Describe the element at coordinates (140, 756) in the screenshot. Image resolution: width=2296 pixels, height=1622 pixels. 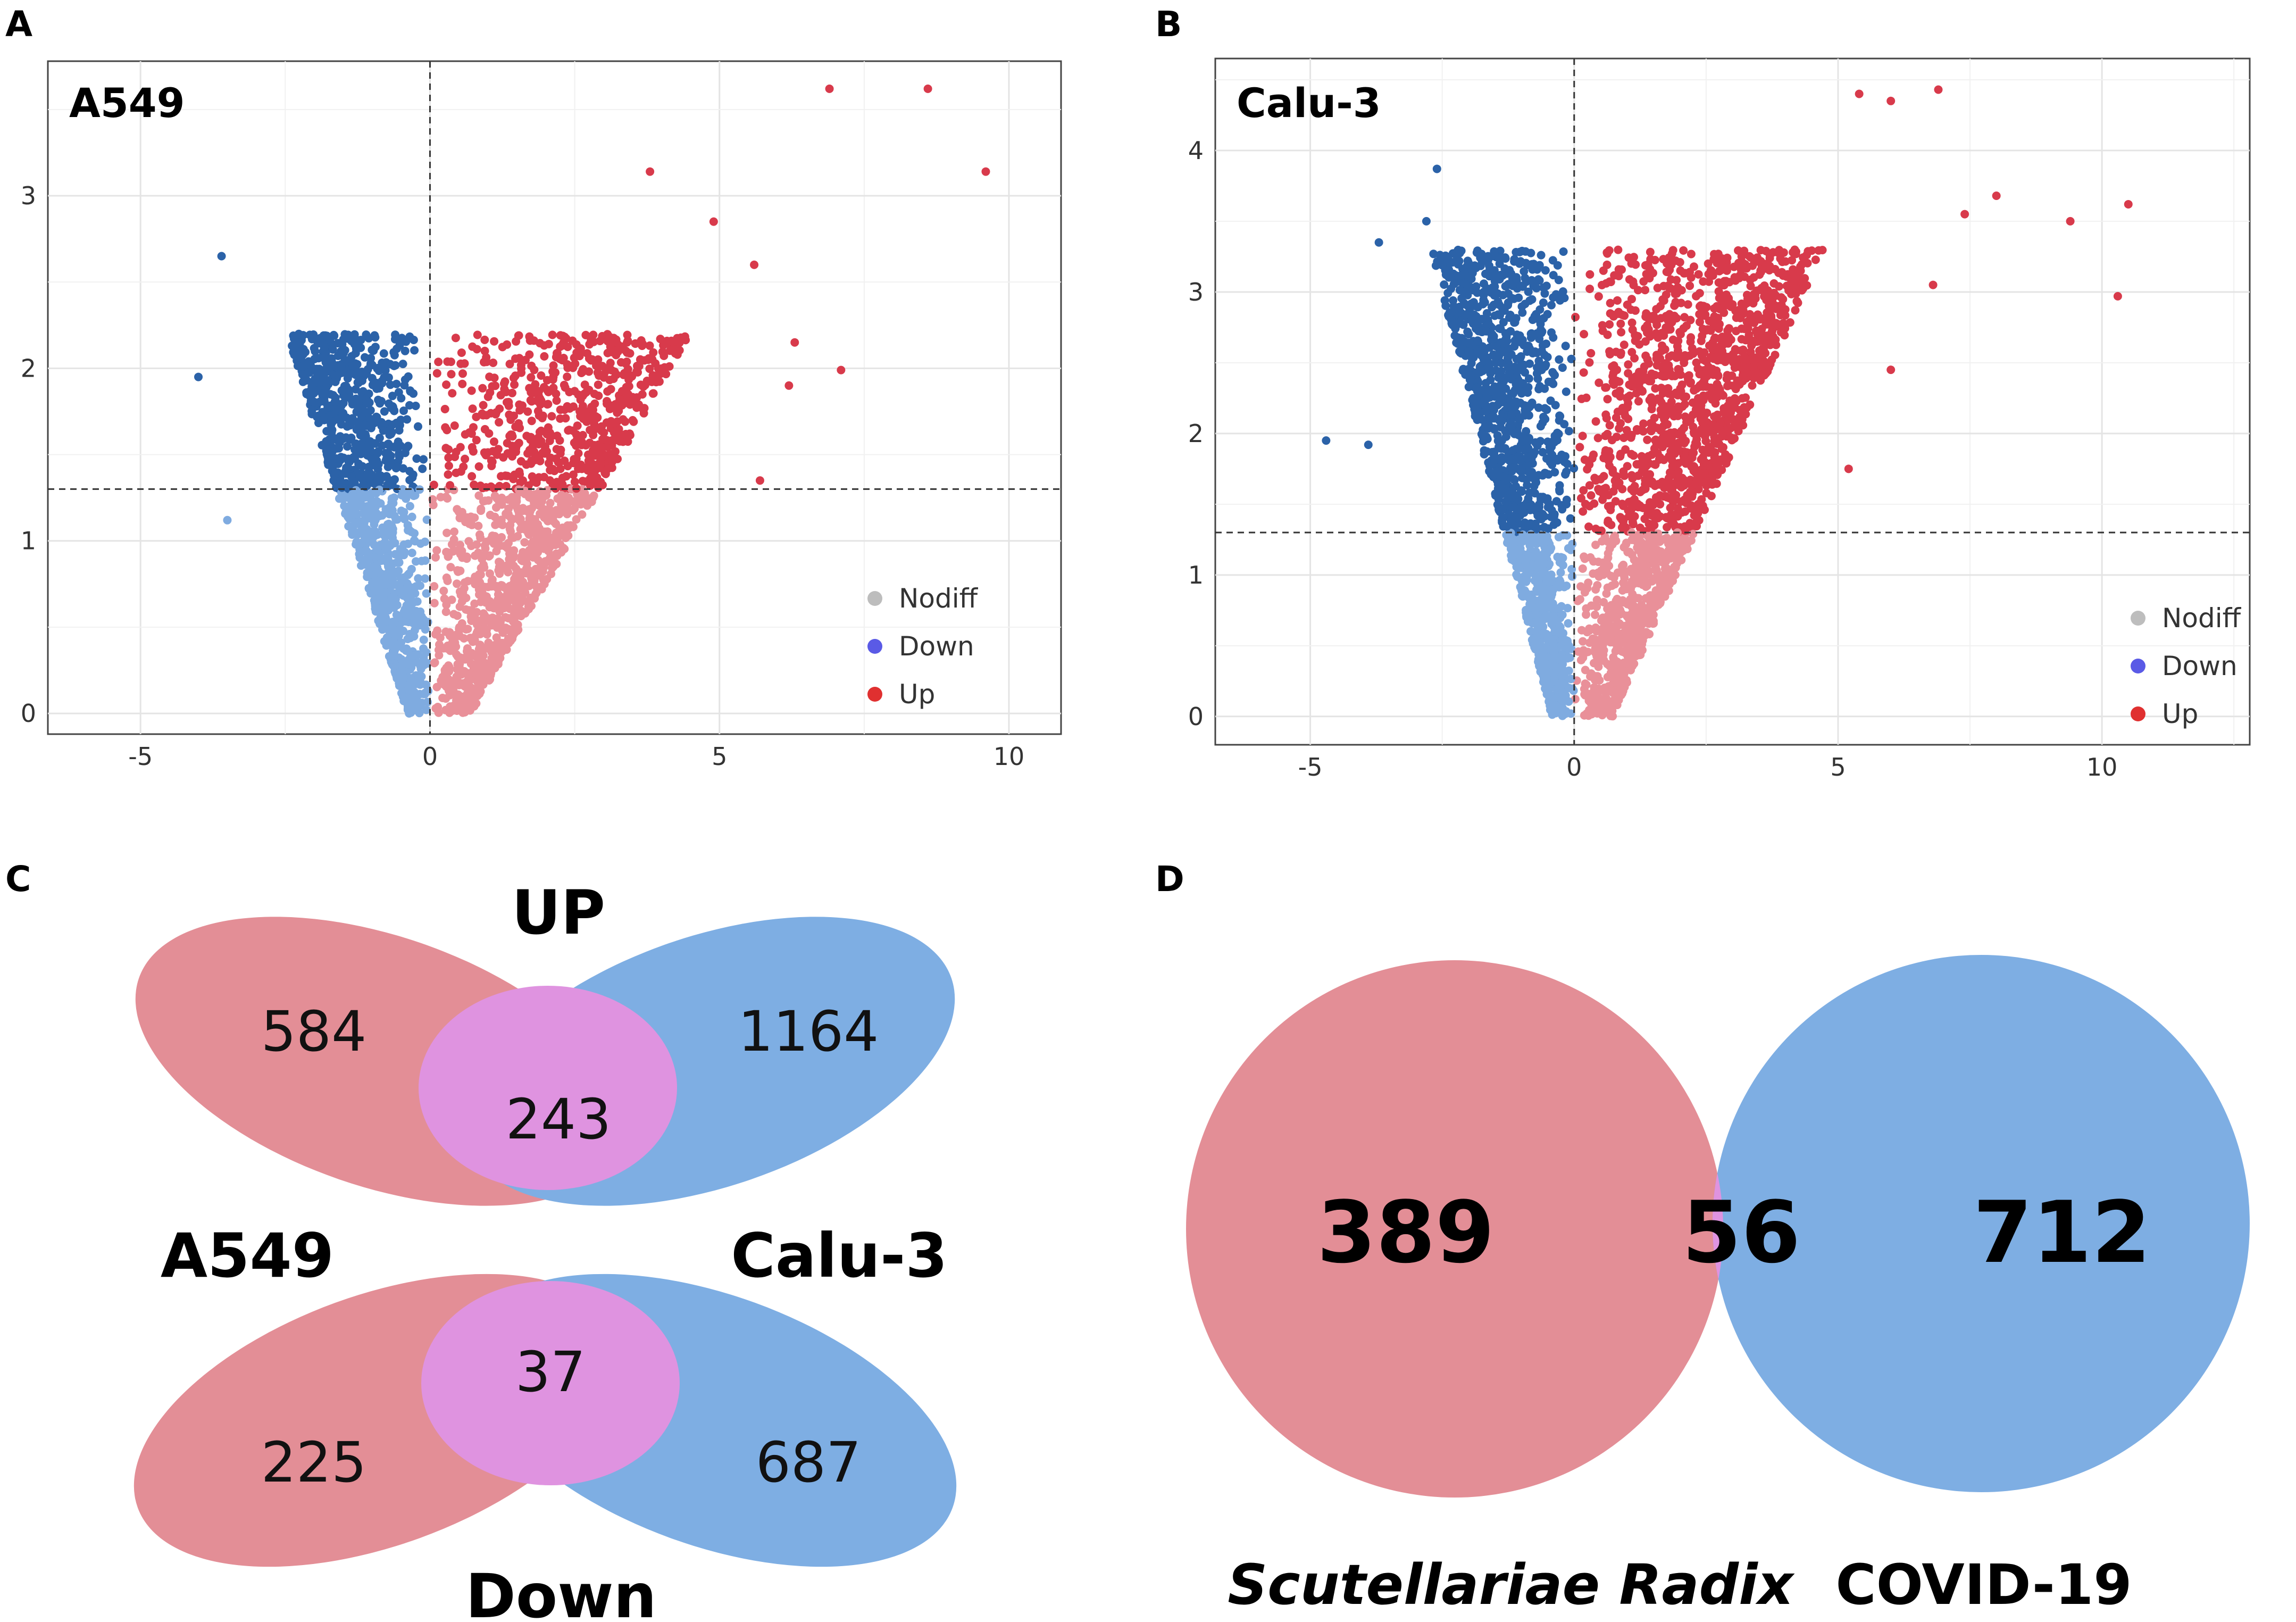
I see `x-tick-label: -5` at that location.